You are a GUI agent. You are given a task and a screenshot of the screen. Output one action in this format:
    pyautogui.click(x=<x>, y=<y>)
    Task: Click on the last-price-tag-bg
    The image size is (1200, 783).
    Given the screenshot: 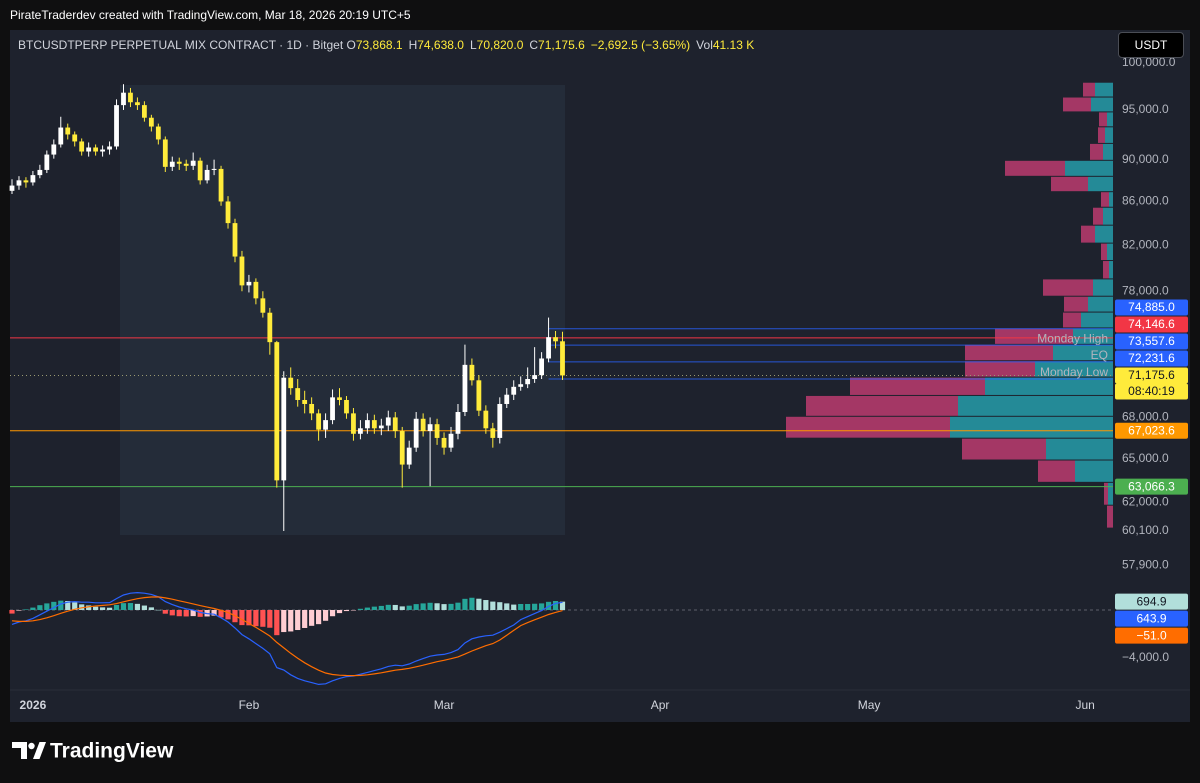 What is the action you would take?
    pyautogui.click(x=1151, y=375)
    